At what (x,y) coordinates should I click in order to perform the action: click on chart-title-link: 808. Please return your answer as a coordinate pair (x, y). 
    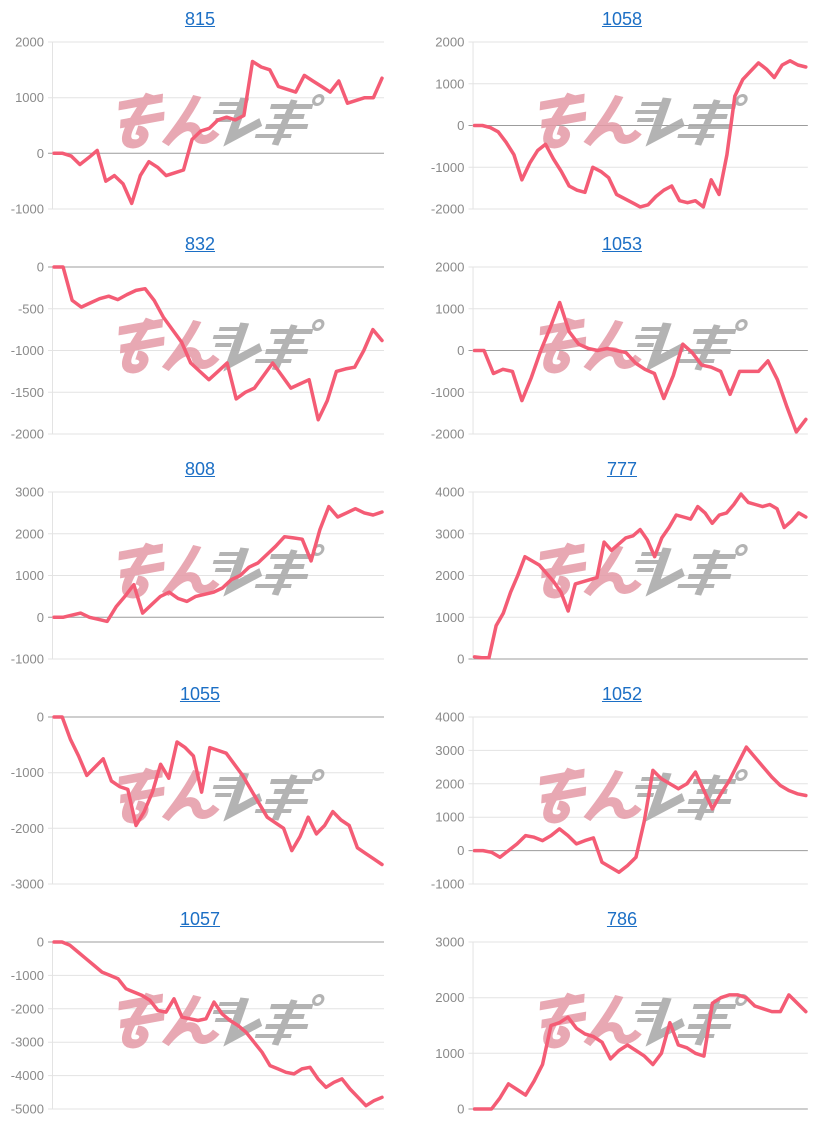
    Looking at the image, I should click on (200, 469).